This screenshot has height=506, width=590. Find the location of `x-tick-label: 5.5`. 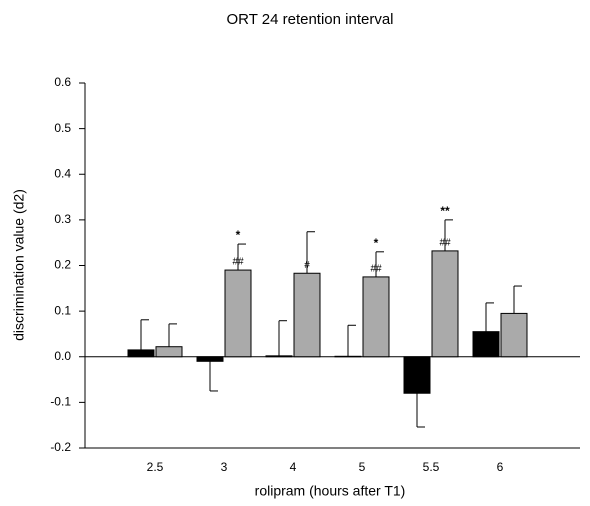

x-tick-label: 5.5 is located at coordinates (431, 467).